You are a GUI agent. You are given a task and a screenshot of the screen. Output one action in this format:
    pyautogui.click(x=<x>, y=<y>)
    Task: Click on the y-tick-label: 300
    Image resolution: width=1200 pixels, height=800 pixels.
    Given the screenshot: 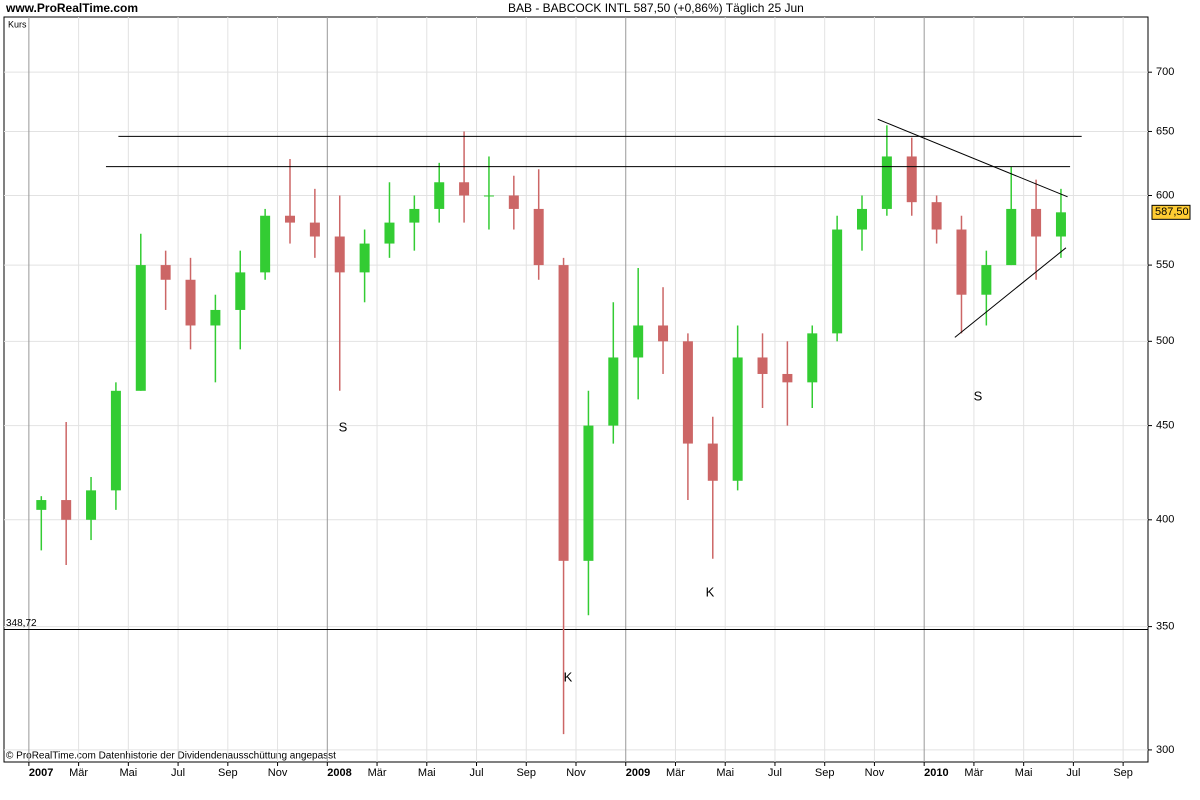 What is the action you would take?
    pyautogui.click(x=1165, y=750)
    